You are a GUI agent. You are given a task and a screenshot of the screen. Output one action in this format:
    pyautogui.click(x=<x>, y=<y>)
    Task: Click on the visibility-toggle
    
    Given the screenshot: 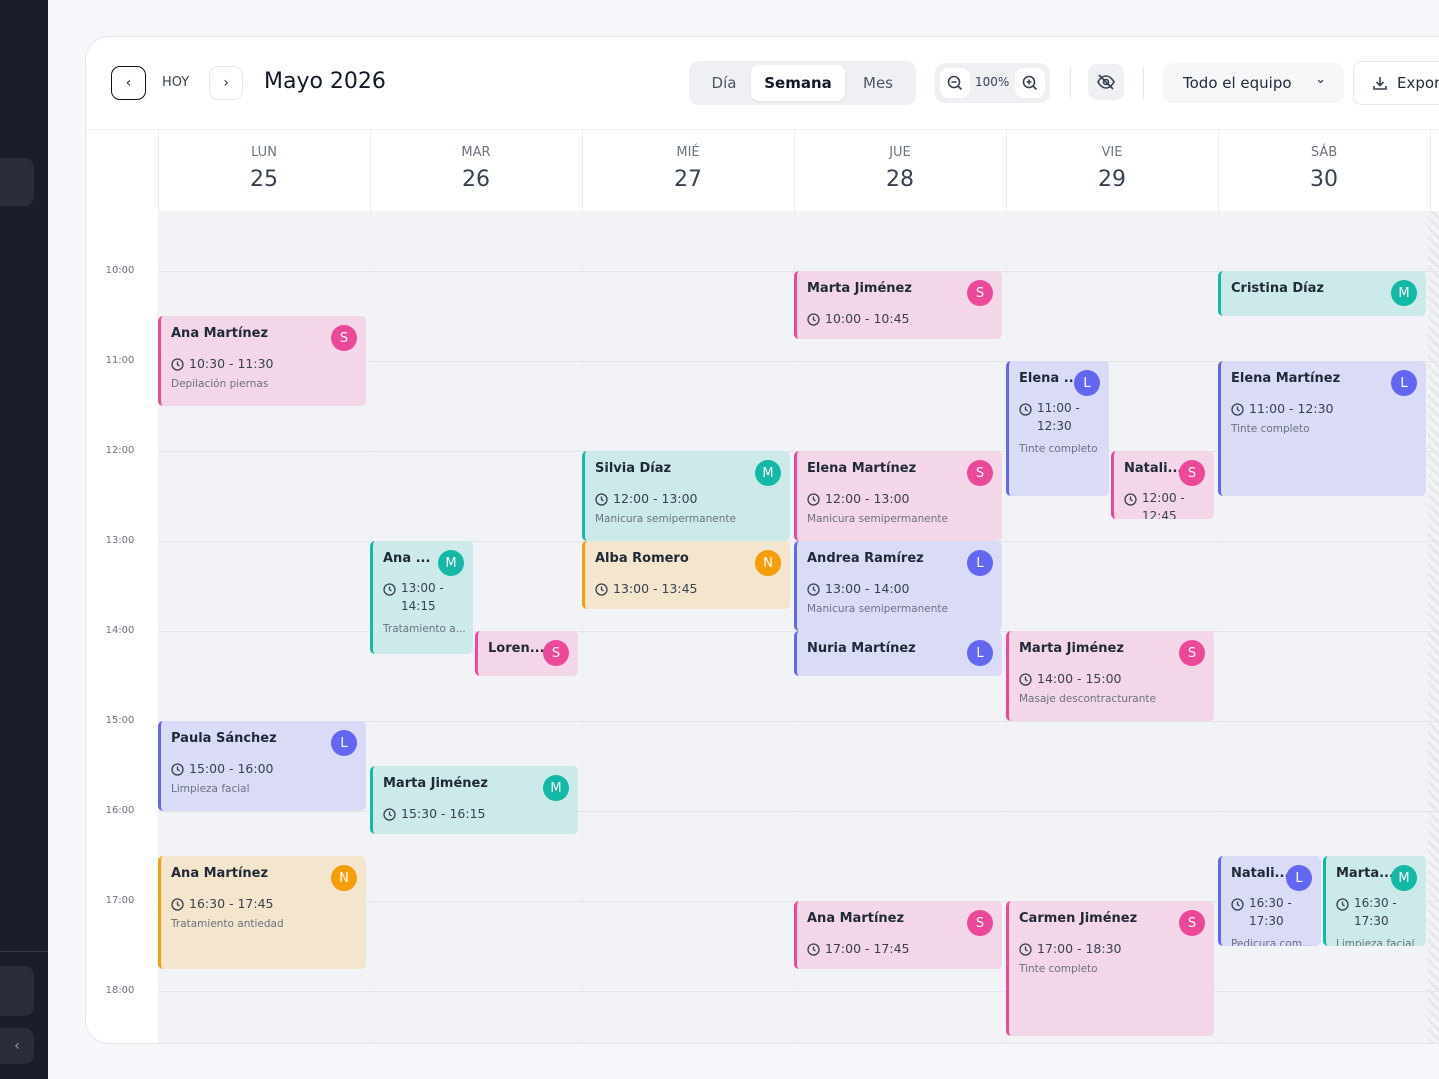 What is the action you would take?
    pyautogui.click(x=1106, y=82)
    